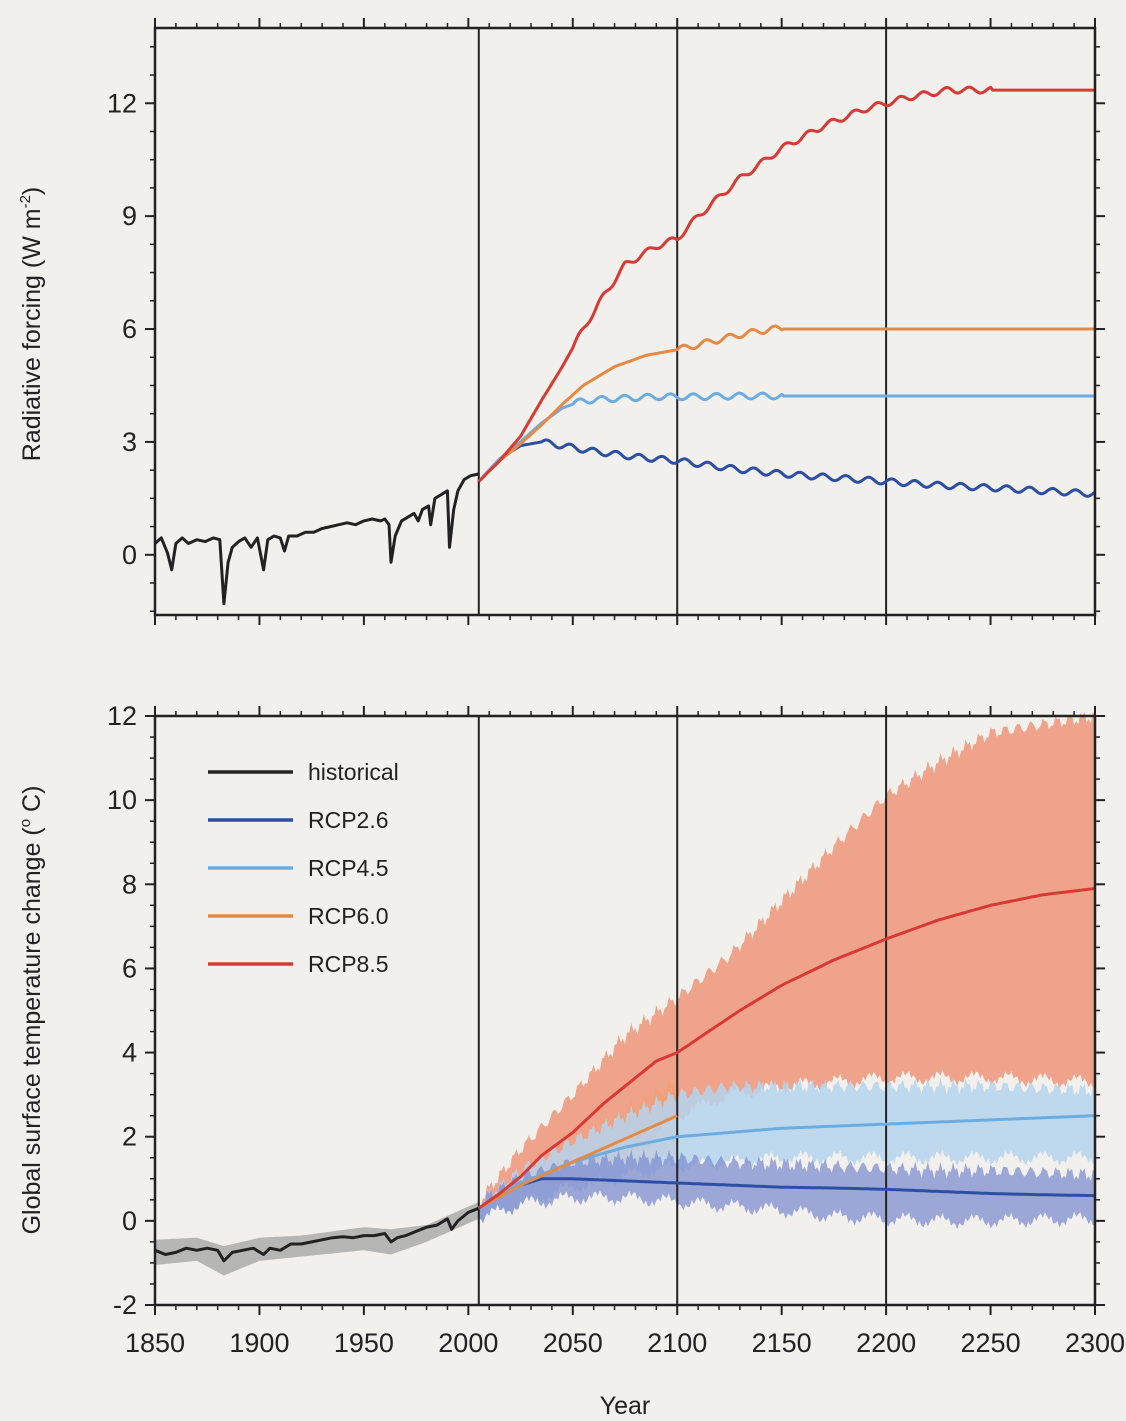  Describe the element at coordinates (625, 1406) in the screenshot. I see `x-axis-title: Year` at that location.